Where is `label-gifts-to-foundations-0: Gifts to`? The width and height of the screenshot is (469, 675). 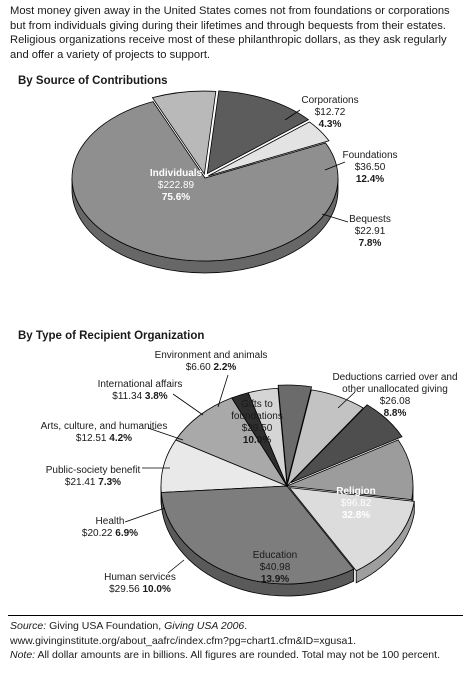 label-gifts-to-foundations-0: Gifts to is located at coordinates (257, 404).